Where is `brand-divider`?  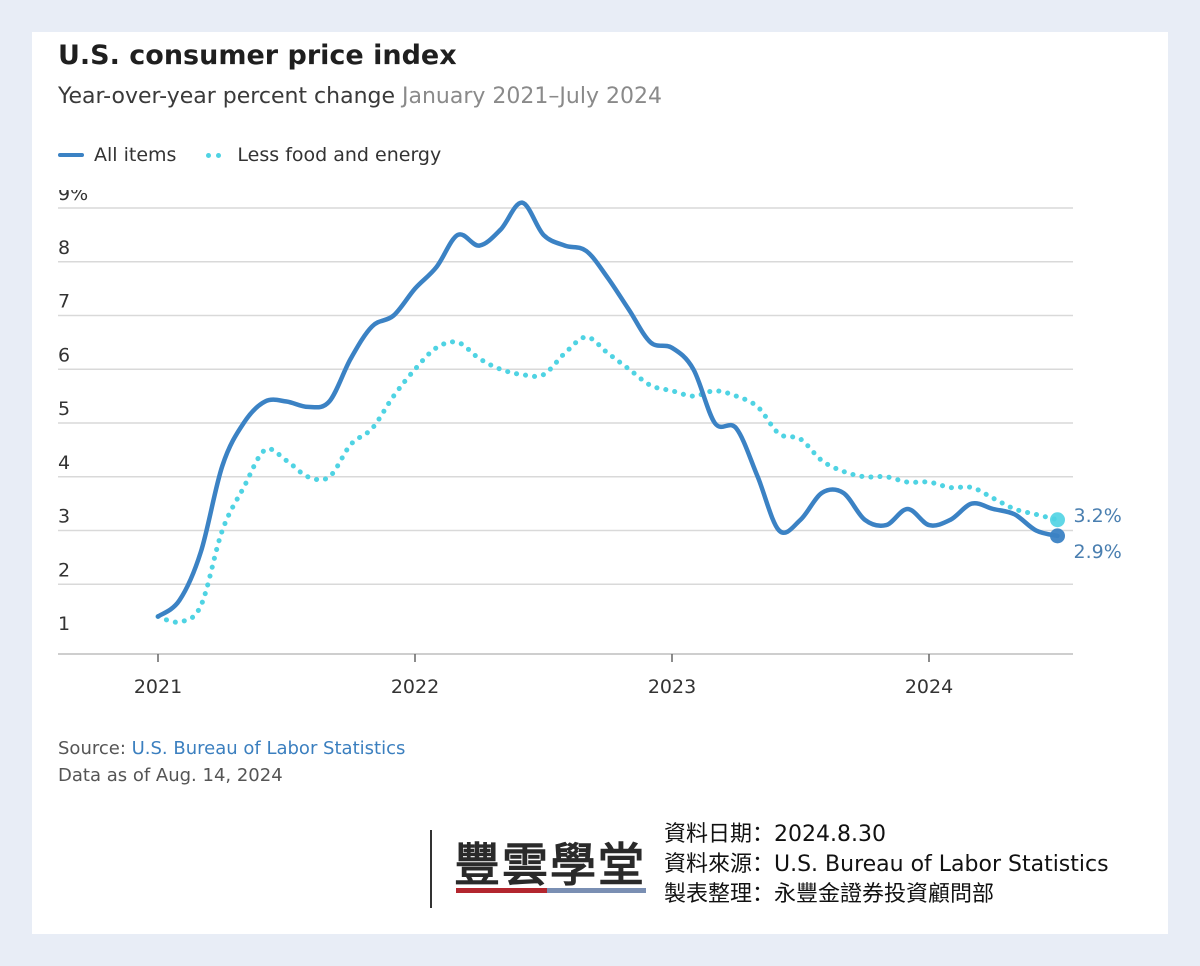 brand-divider is located at coordinates (431, 869).